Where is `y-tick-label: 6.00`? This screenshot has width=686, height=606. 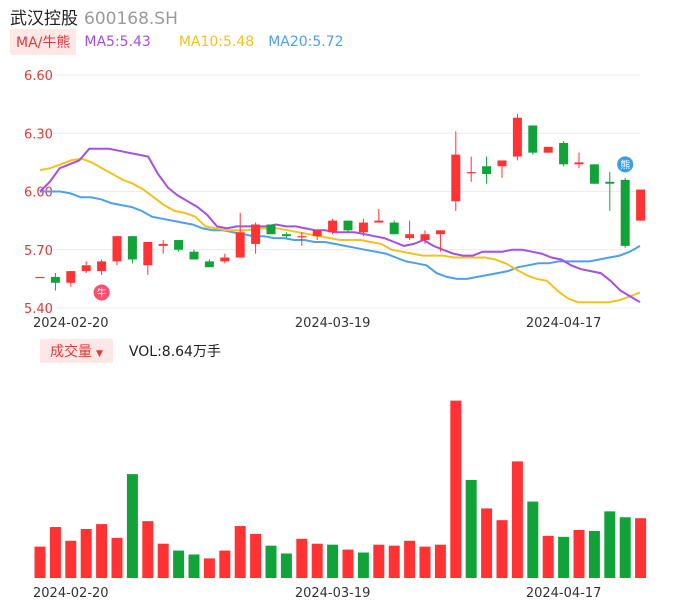 y-tick-label: 6.00 is located at coordinates (38, 193).